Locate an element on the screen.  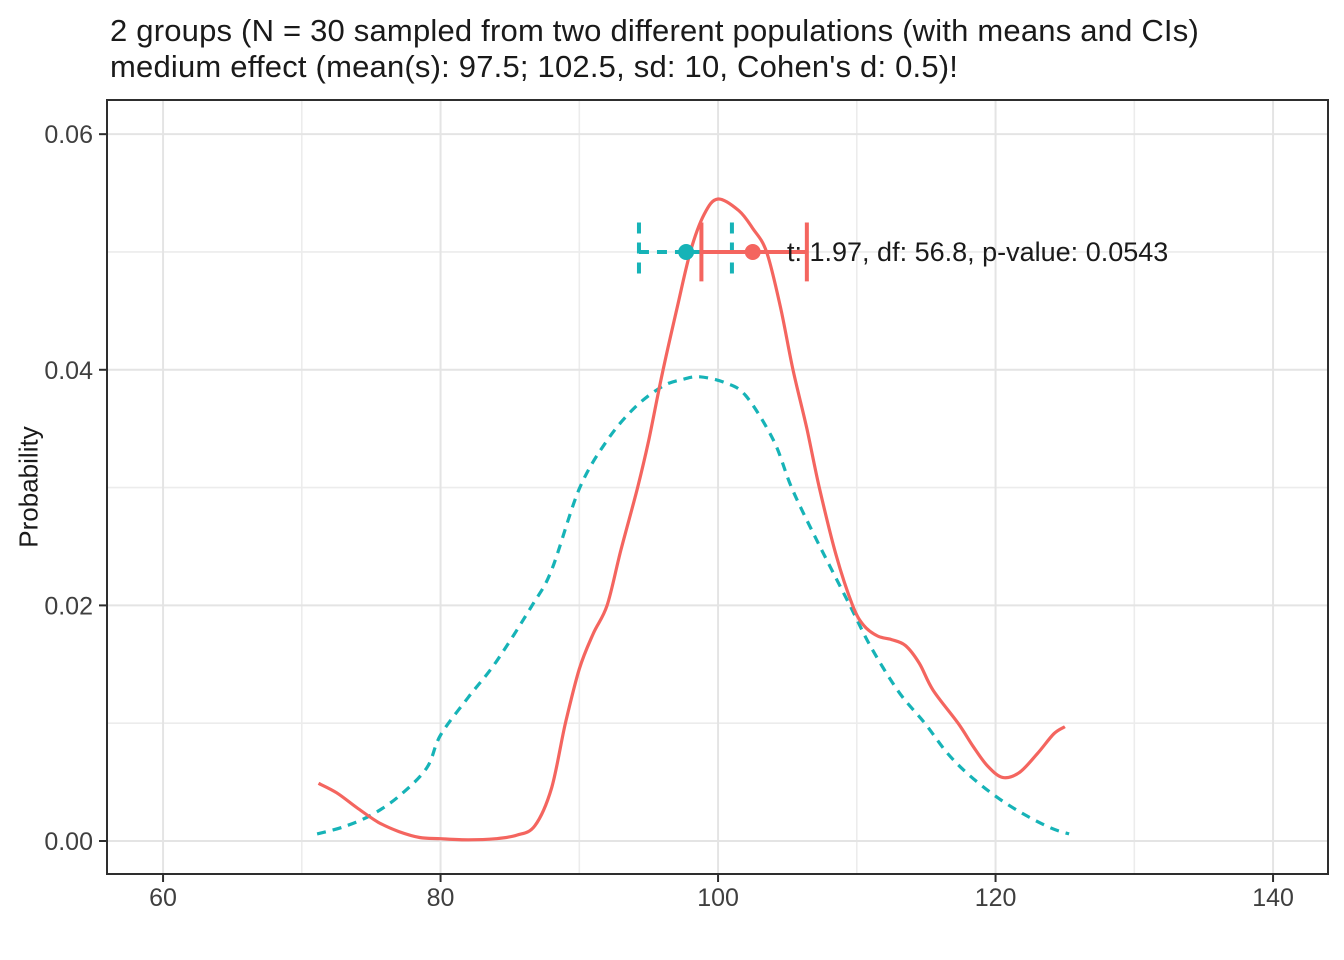
x-tick-label: 100 is located at coordinates (718, 898).